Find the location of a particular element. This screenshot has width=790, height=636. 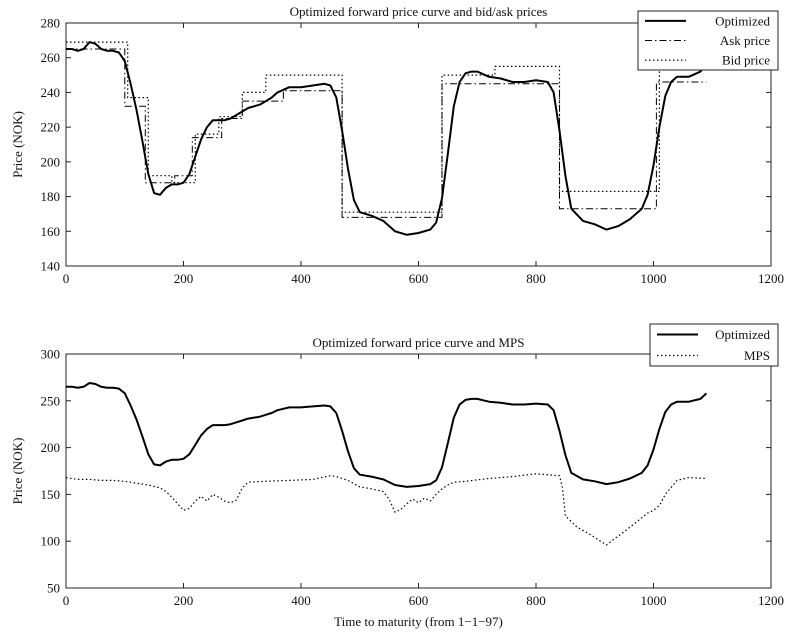

chart-title: Optimized forward price curve and MPS is located at coordinates (419, 342).